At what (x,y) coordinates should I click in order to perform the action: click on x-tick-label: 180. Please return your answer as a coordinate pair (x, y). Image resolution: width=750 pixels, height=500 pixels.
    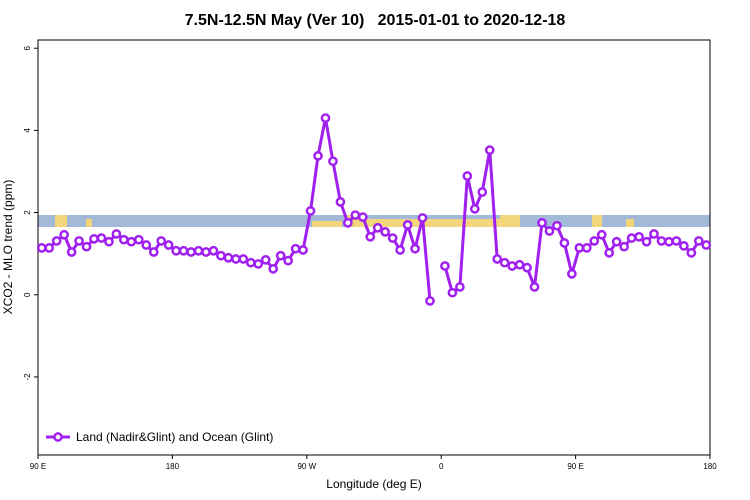
    Looking at the image, I should click on (173, 466).